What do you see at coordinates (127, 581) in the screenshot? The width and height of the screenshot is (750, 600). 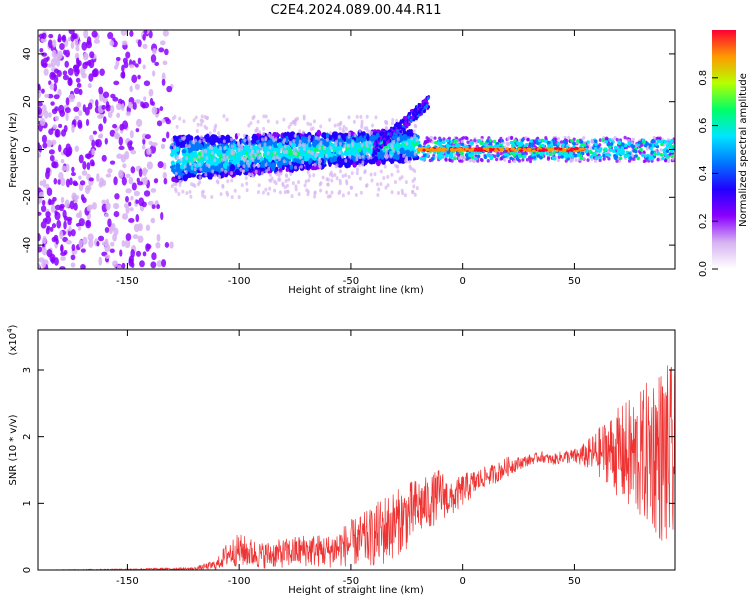 I see `x-tick-label: -150` at bounding box center [127, 581].